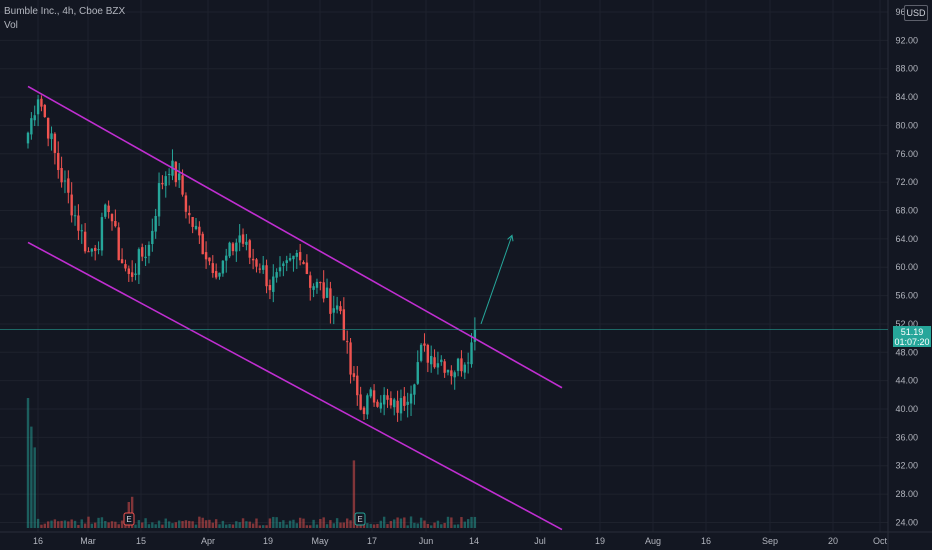 The height and width of the screenshot is (550, 932). Describe the element at coordinates (88, 541) in the screenshot. I see `time-tick-label: Mar` at that location.